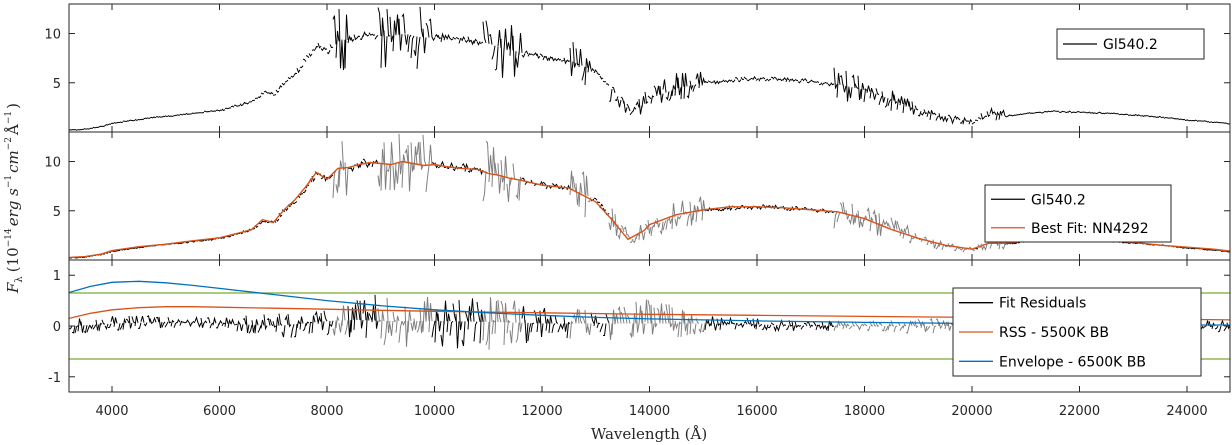  What do you see at coordinates (1042, 304) in the screenshot?
I see `legend-label: Fit Residuals` at bounding box center [1042, 304].